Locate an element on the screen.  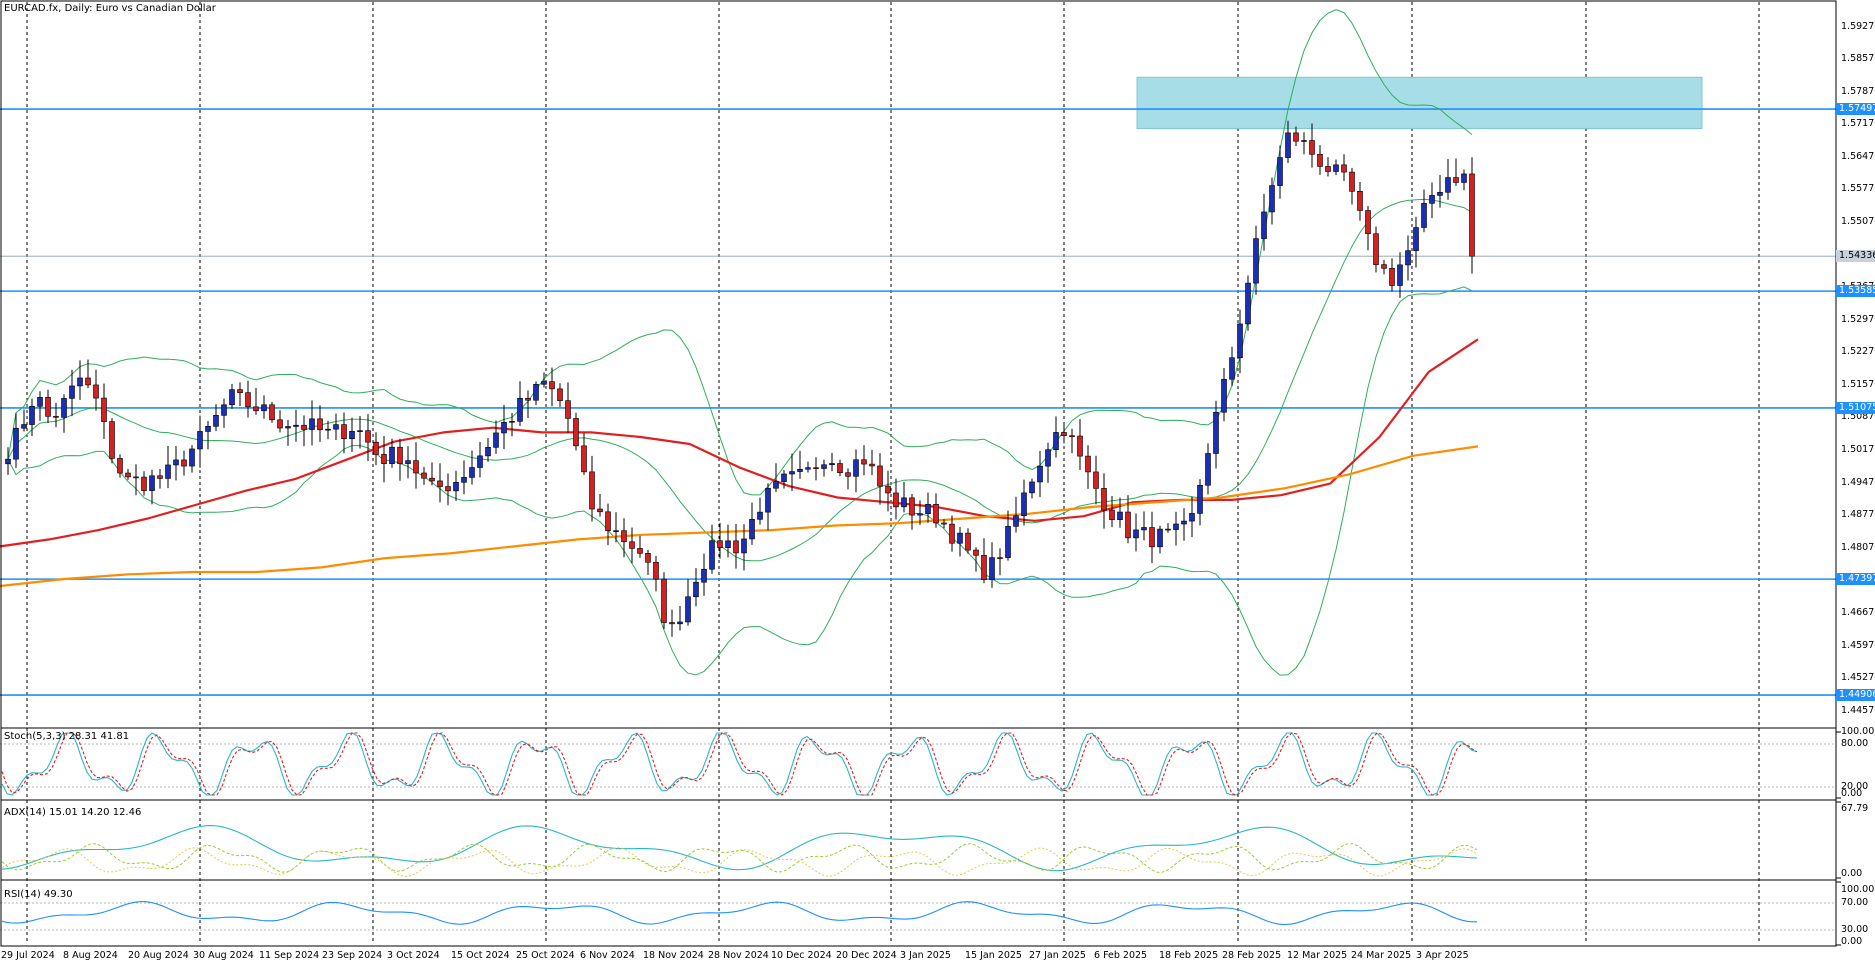
date-tick-label: 10 Dec 2024 is located at coordinates (801, 955).